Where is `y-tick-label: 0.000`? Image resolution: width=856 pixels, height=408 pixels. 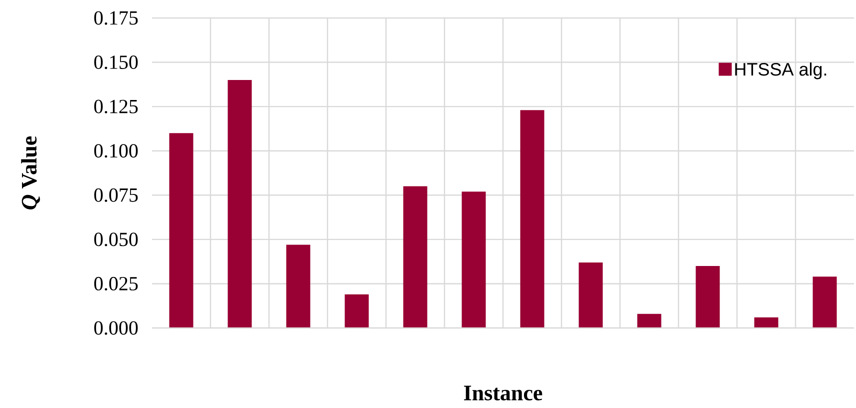 y-tick-label: 0.000 is located at coordinates (116, 328).